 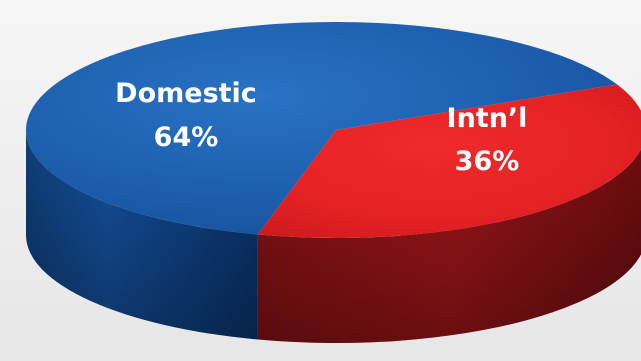 What do you see at coordinates (487, 118) in the screenshot?
I see `slice-label-intnl: Intn’l` at bounding box center [487, 118].